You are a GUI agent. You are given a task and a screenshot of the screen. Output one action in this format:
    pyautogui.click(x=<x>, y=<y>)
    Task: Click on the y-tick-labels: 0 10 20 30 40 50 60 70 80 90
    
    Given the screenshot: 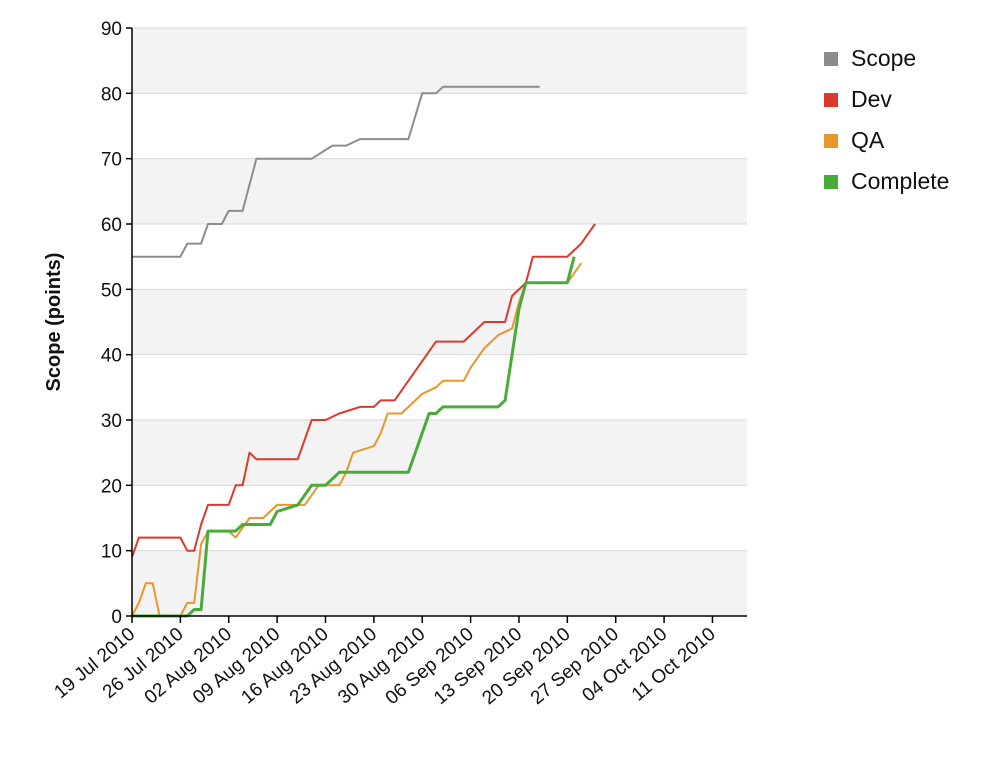 What is the action you would take?
    pyautogui.click(x=111, y=323)
    